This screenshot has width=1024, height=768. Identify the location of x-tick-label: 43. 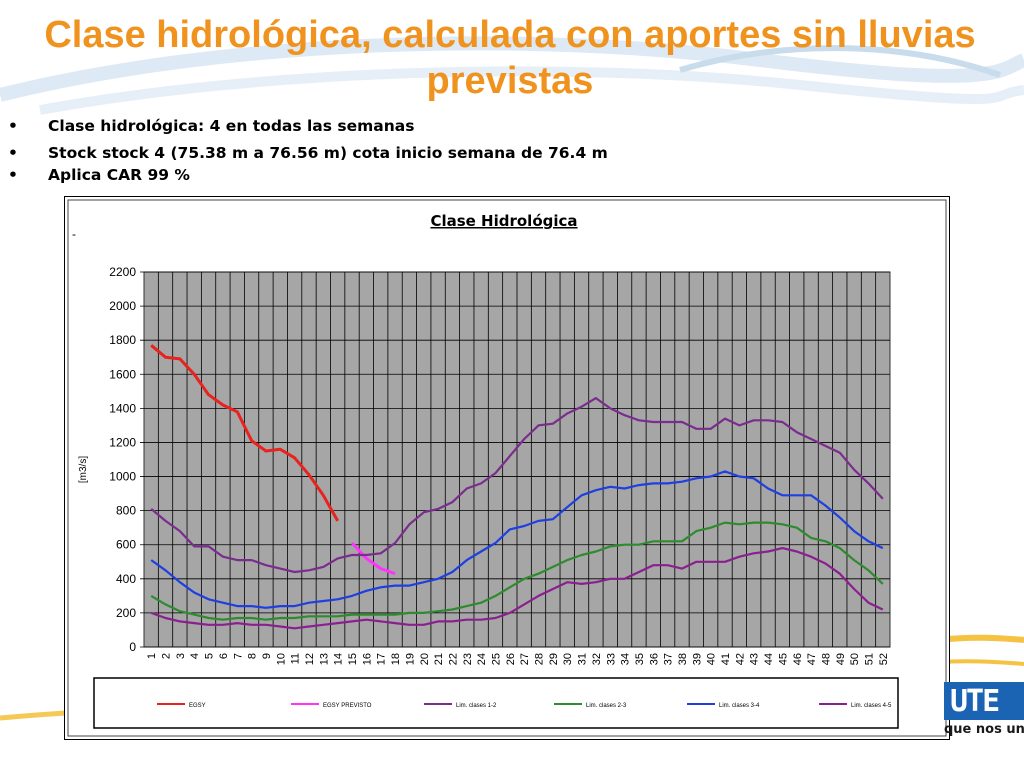
(755, 659).